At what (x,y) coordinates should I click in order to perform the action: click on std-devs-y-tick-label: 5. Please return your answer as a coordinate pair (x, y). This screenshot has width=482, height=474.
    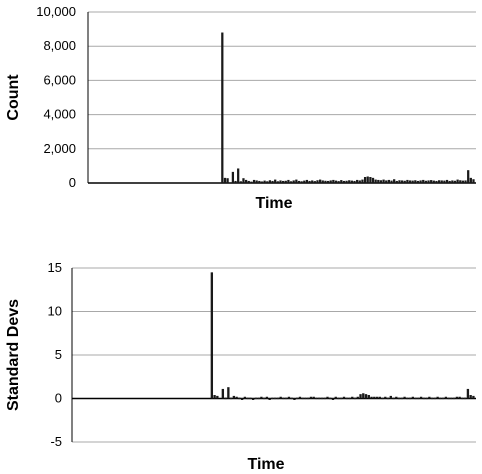
    Looking at the image, I should click on (58, 354).